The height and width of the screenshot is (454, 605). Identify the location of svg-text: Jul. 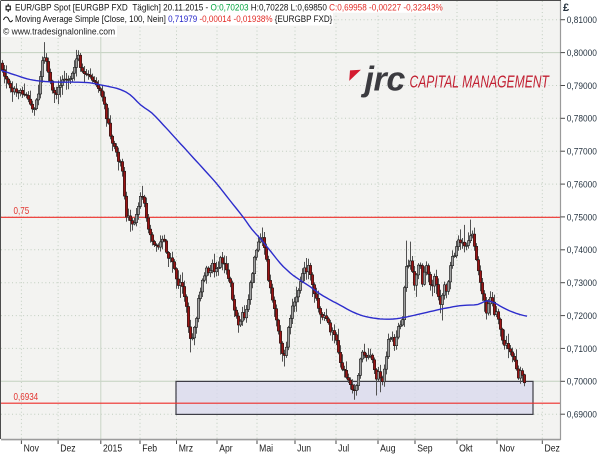
(343, 448).